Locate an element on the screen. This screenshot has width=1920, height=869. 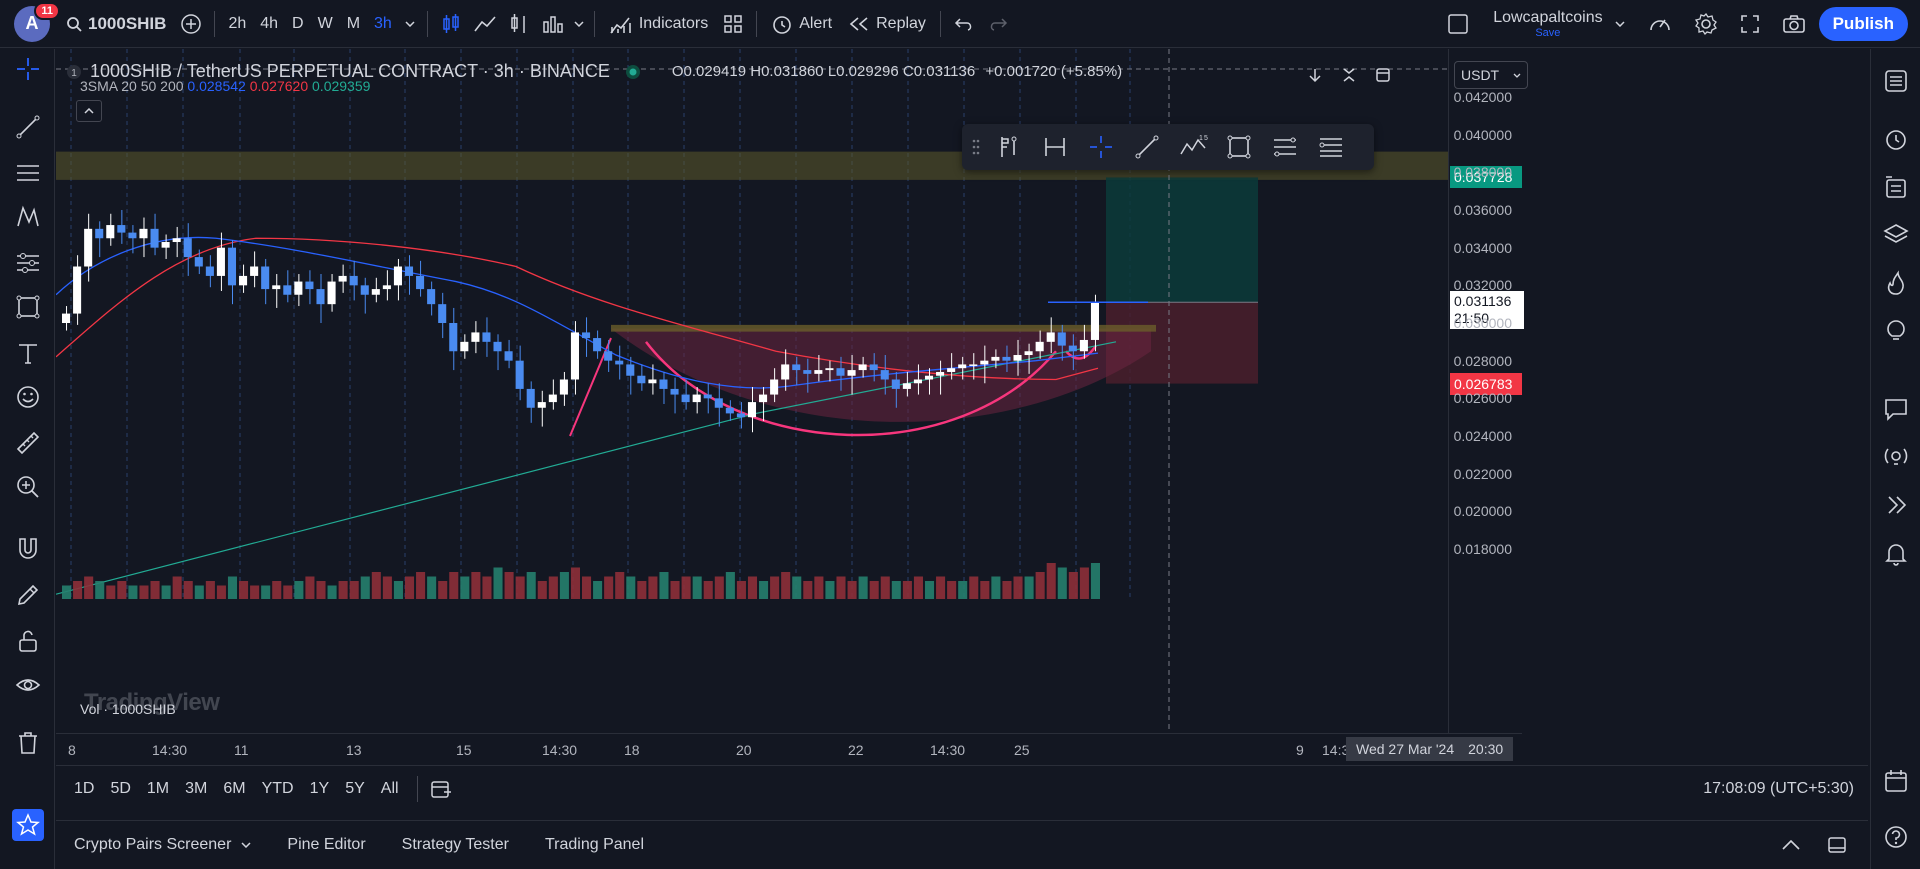
crosshair-tool is located at coordinates (28, 69).